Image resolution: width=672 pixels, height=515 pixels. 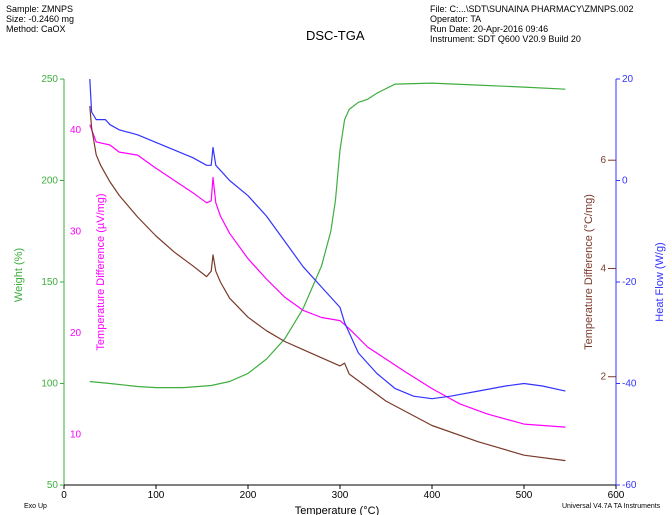 I want to click on weight-axis-label: Weight (%), so click(x=19, y=275).